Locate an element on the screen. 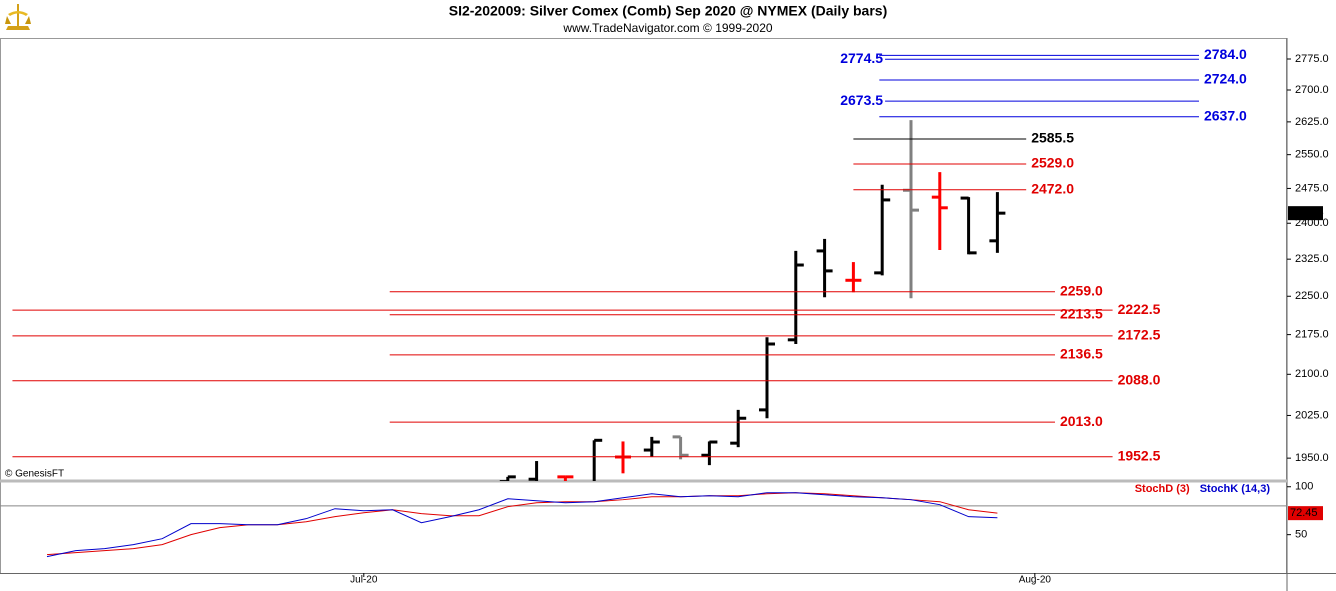  level-label: 2637.0 is located at coordinates (1225, 115).